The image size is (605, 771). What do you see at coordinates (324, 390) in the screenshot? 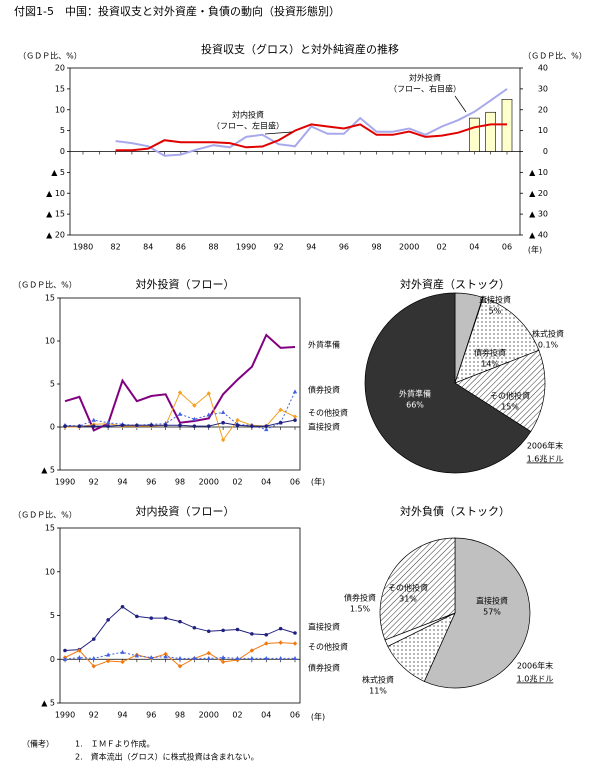
I see `series-label: 債券投資` at bounding box center [324, 390].